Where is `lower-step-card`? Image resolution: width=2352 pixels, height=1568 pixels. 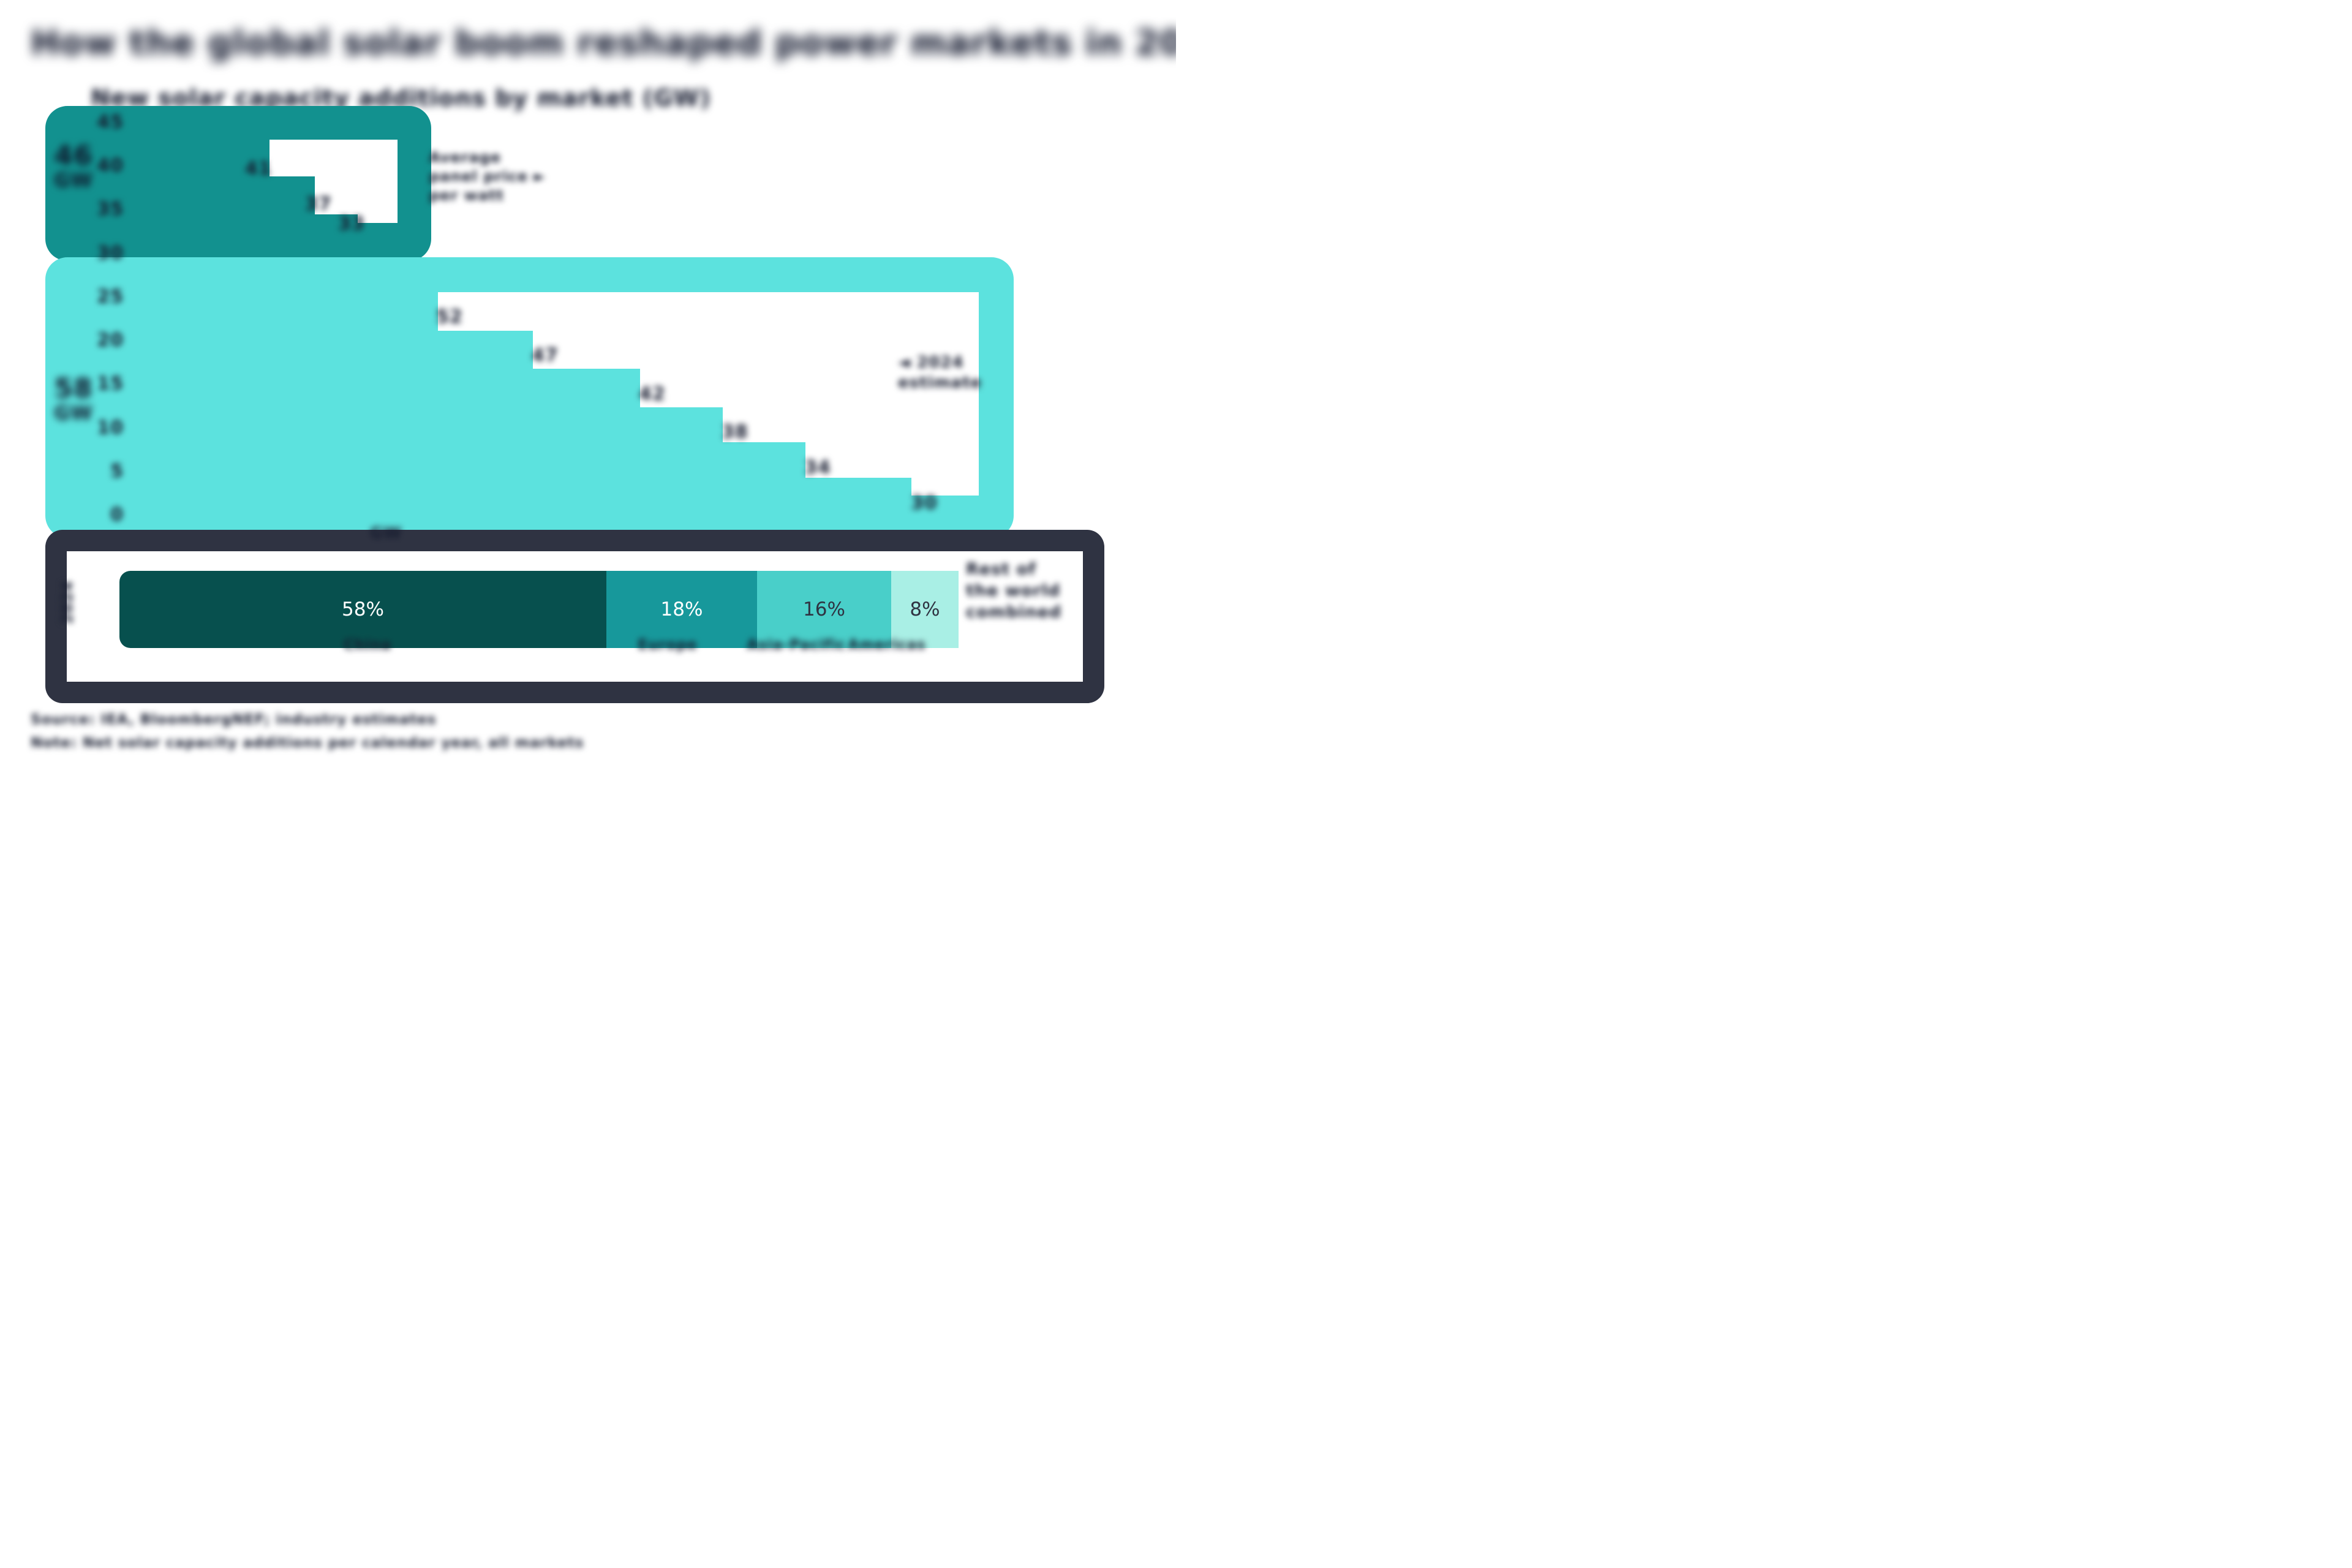 lower-step-card is located at coordinates (529, 398).